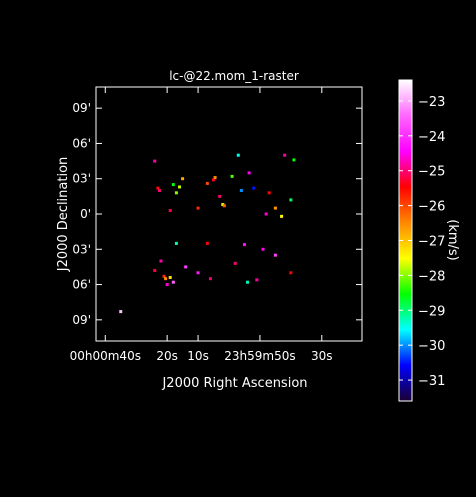 This screenshot has width=476, height=497. I want to click on x-tick-label: 30s, so click(322, 356).